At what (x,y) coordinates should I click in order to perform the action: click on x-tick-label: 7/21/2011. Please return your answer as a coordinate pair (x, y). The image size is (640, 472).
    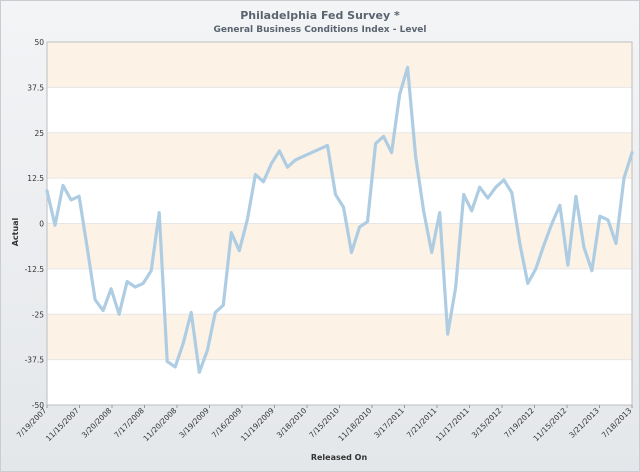
    Looking at the image, I should click on (422, 423).